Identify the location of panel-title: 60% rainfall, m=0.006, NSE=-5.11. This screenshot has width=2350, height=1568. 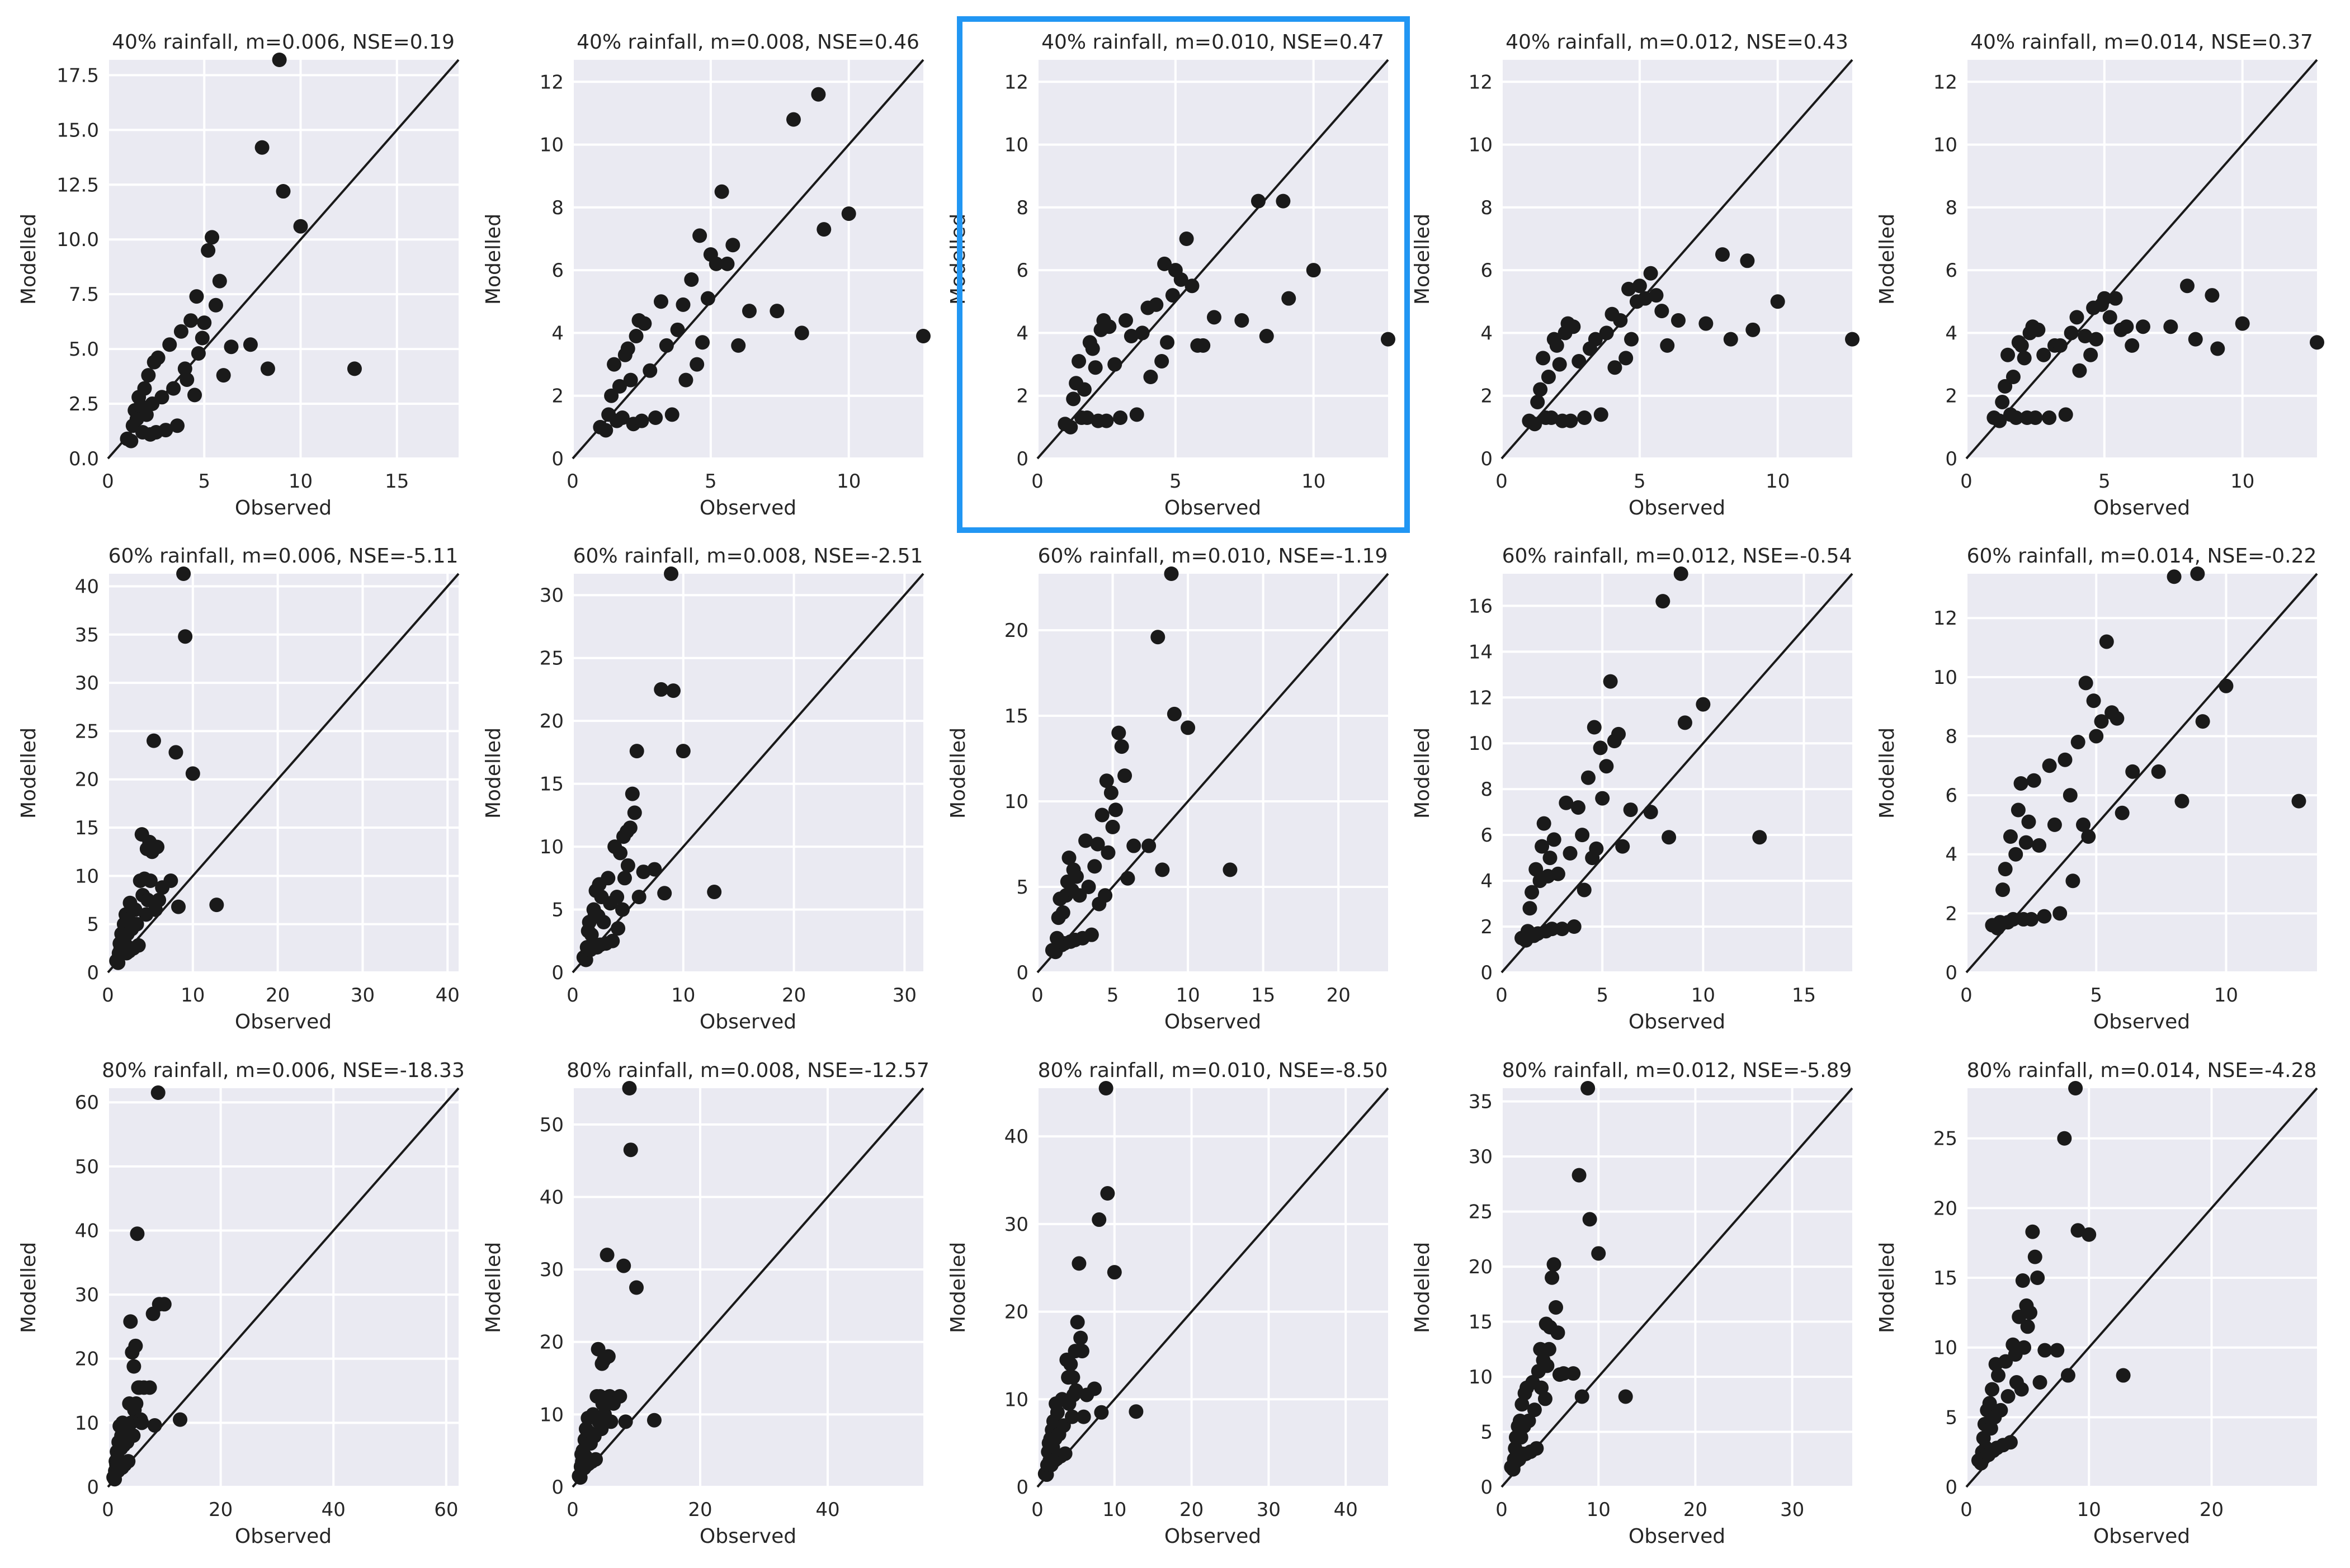
(283, 556).